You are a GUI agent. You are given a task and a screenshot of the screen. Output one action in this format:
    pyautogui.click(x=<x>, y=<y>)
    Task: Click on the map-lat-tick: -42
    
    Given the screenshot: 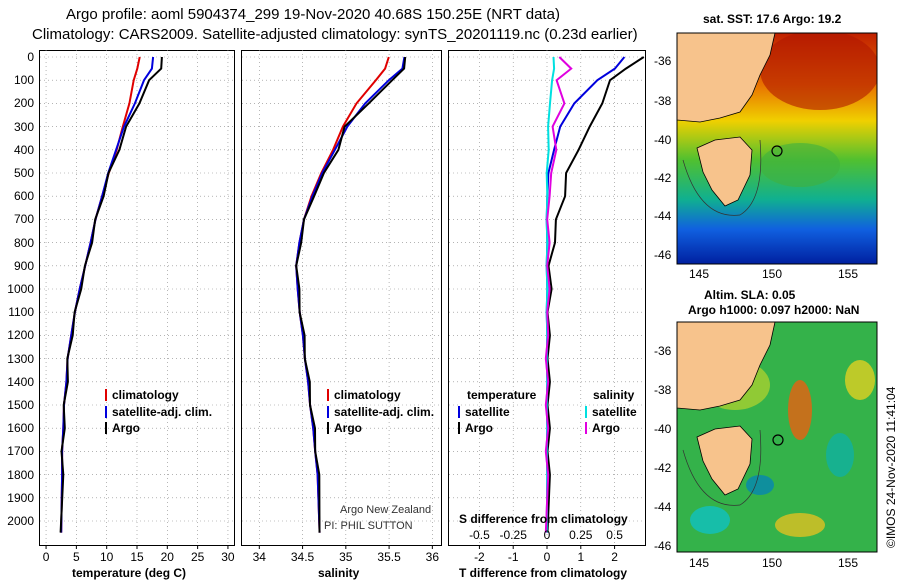 What is the action you would take?
    pyautogui.click(x=663, y=178)
    